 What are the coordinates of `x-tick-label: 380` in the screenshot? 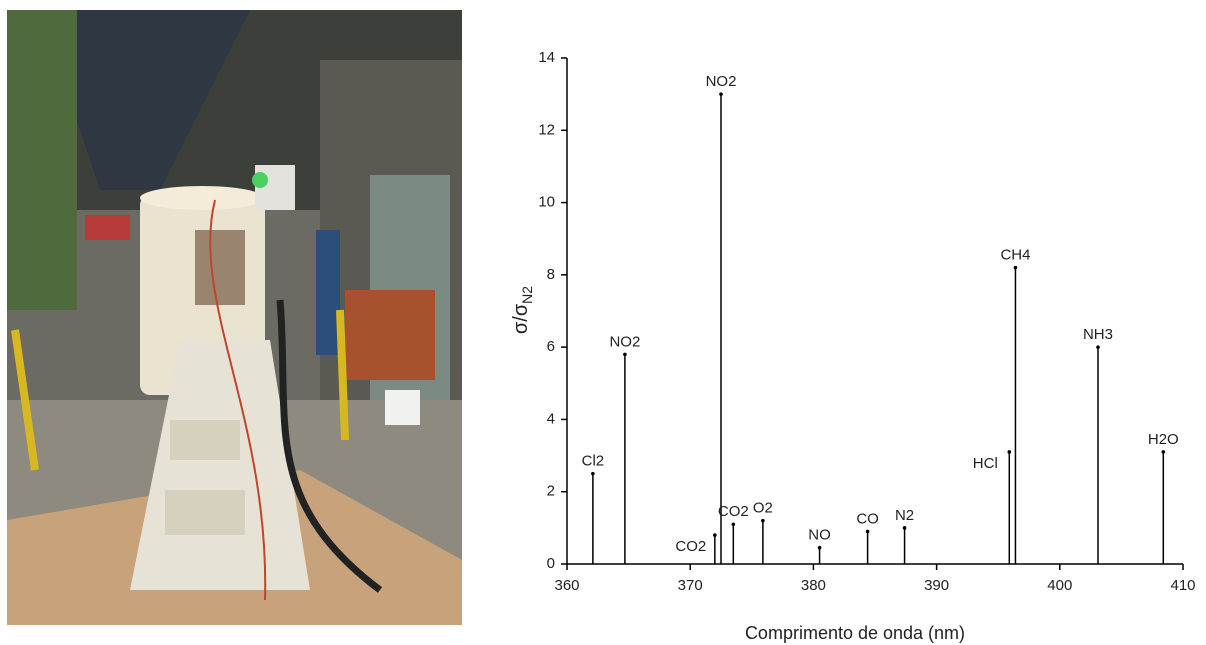 It's located at (813, 585).